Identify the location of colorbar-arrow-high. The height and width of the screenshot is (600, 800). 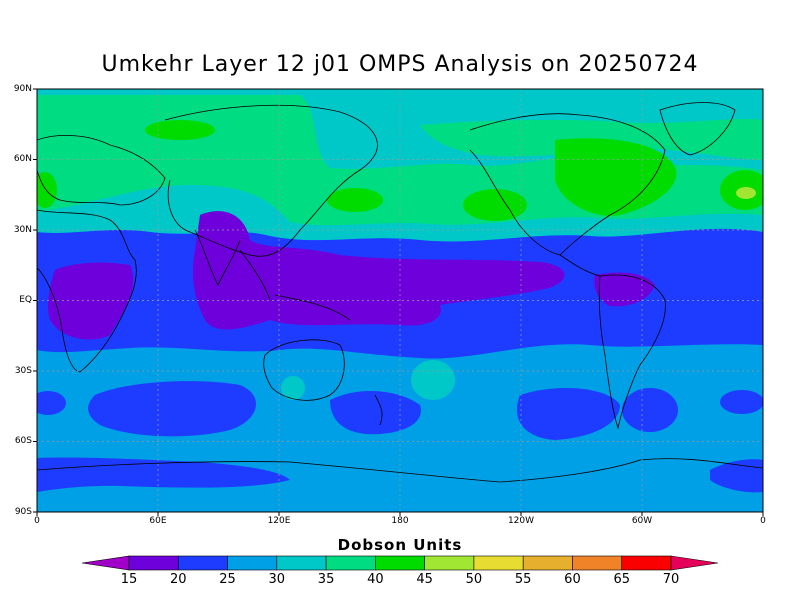
(694, 563).